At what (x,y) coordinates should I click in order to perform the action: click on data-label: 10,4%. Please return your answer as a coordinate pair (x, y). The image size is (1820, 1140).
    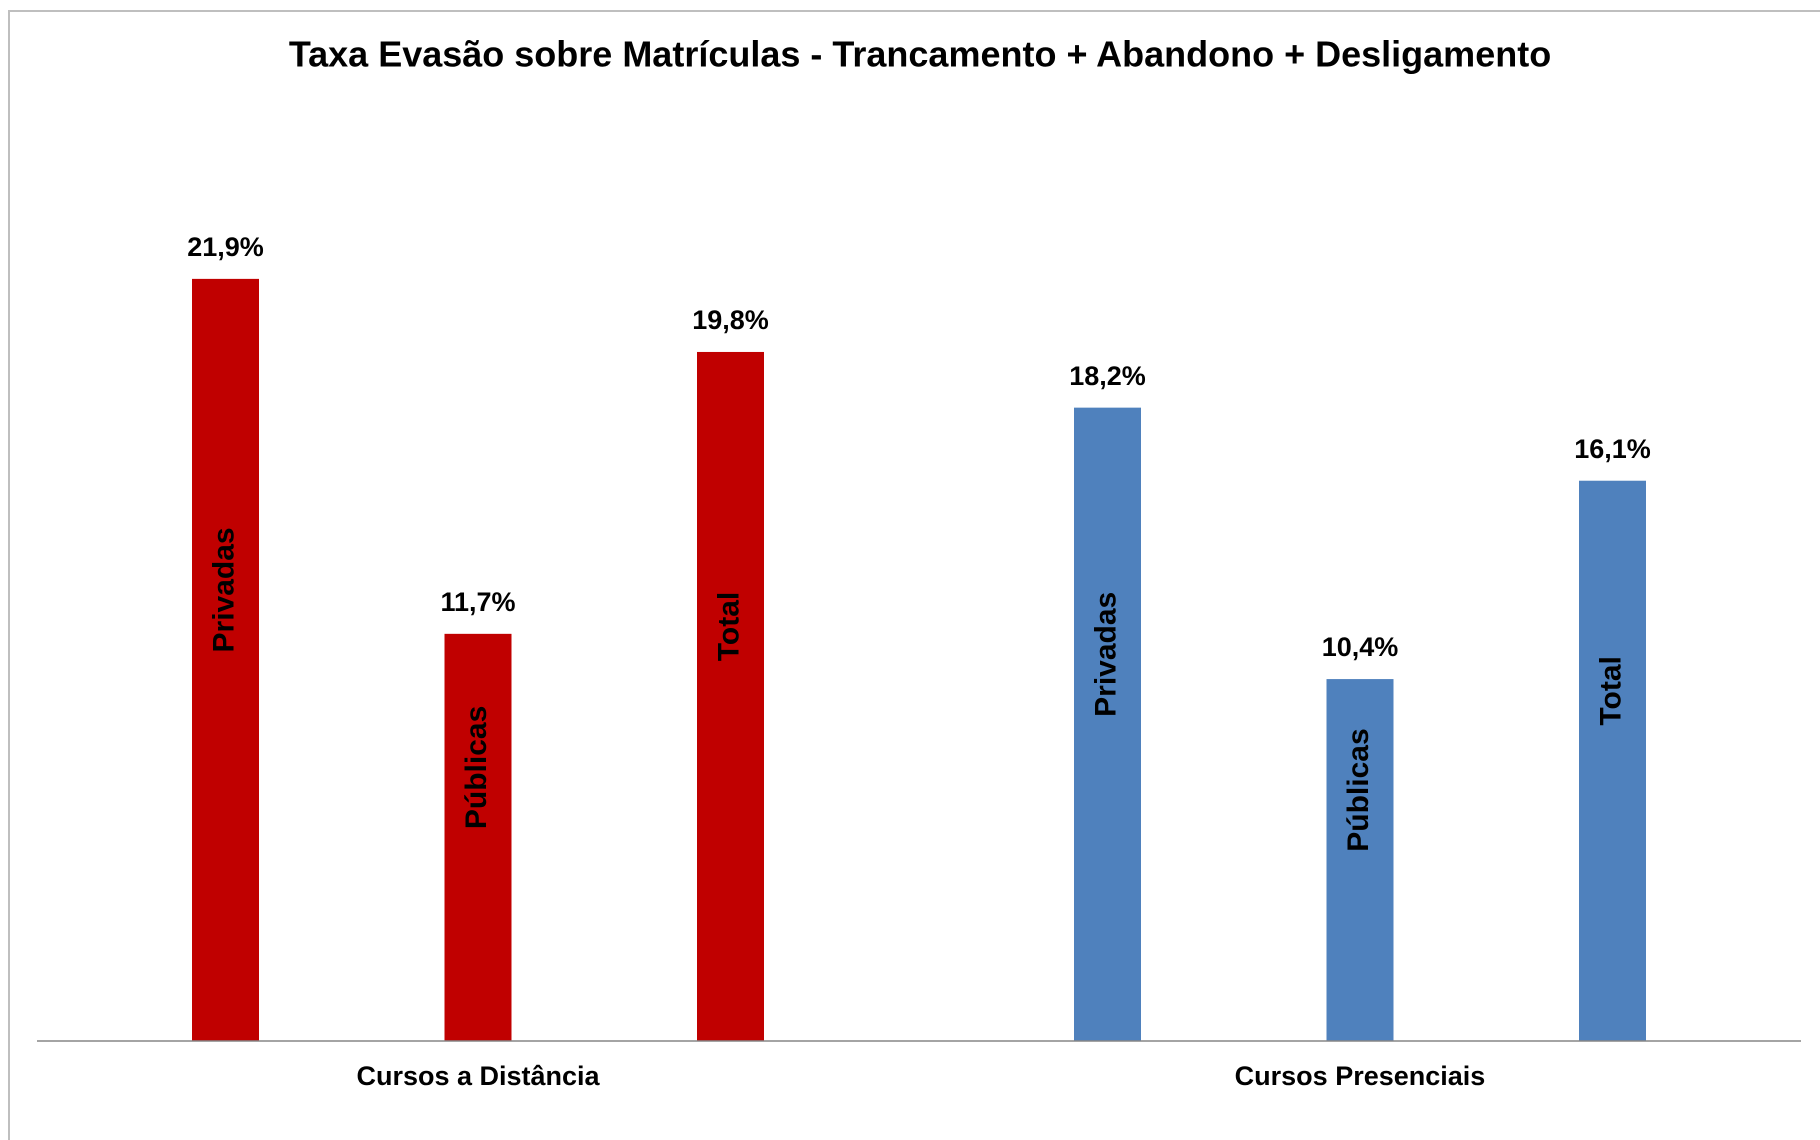
    Looking at the image, I should click on (1360, 647).